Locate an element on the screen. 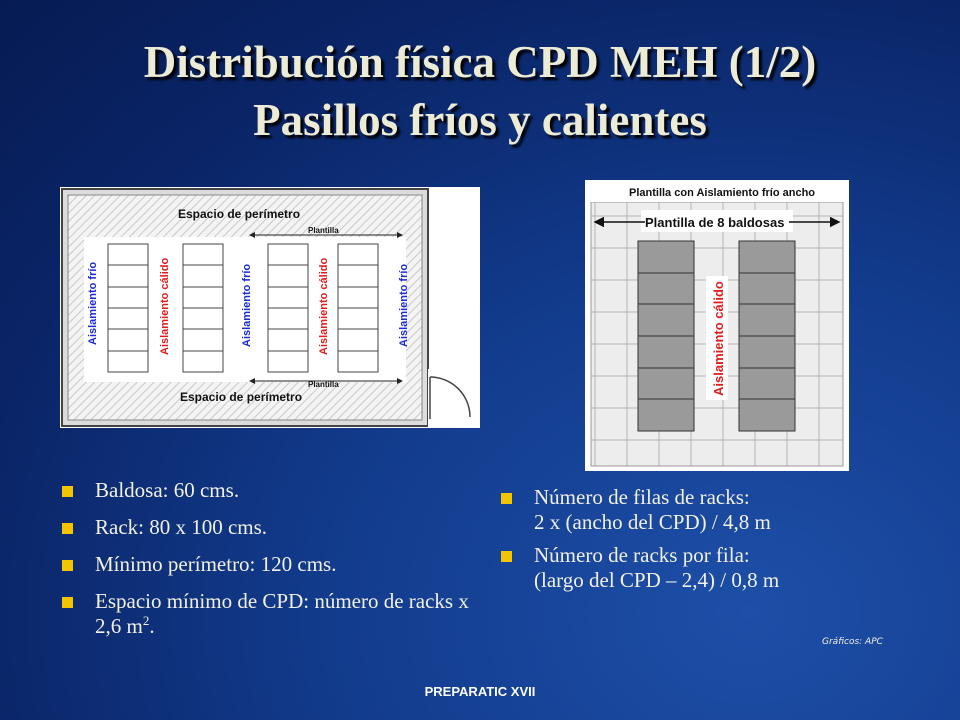 The height and width of the screenshot is (720, 960). cold-aisle-label-2: Aislamiento frío is located at coordinates (247, 305).